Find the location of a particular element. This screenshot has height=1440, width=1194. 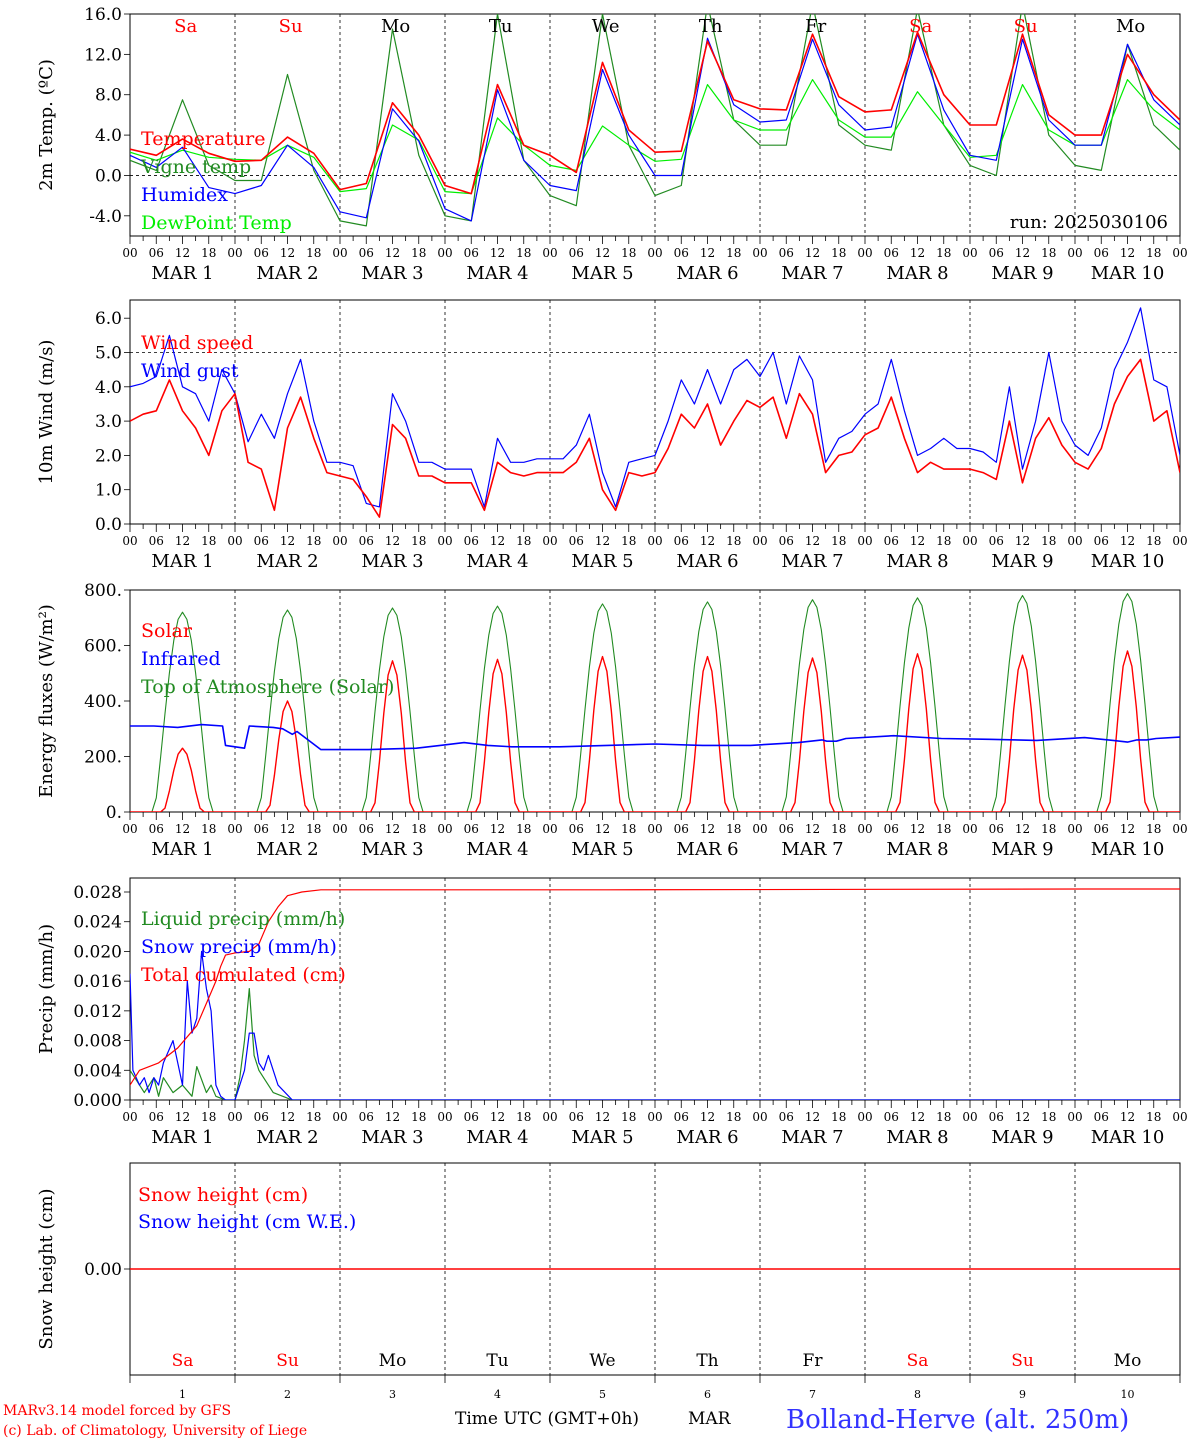

x-day-number: 5 is located at coordinates (602, 1394).